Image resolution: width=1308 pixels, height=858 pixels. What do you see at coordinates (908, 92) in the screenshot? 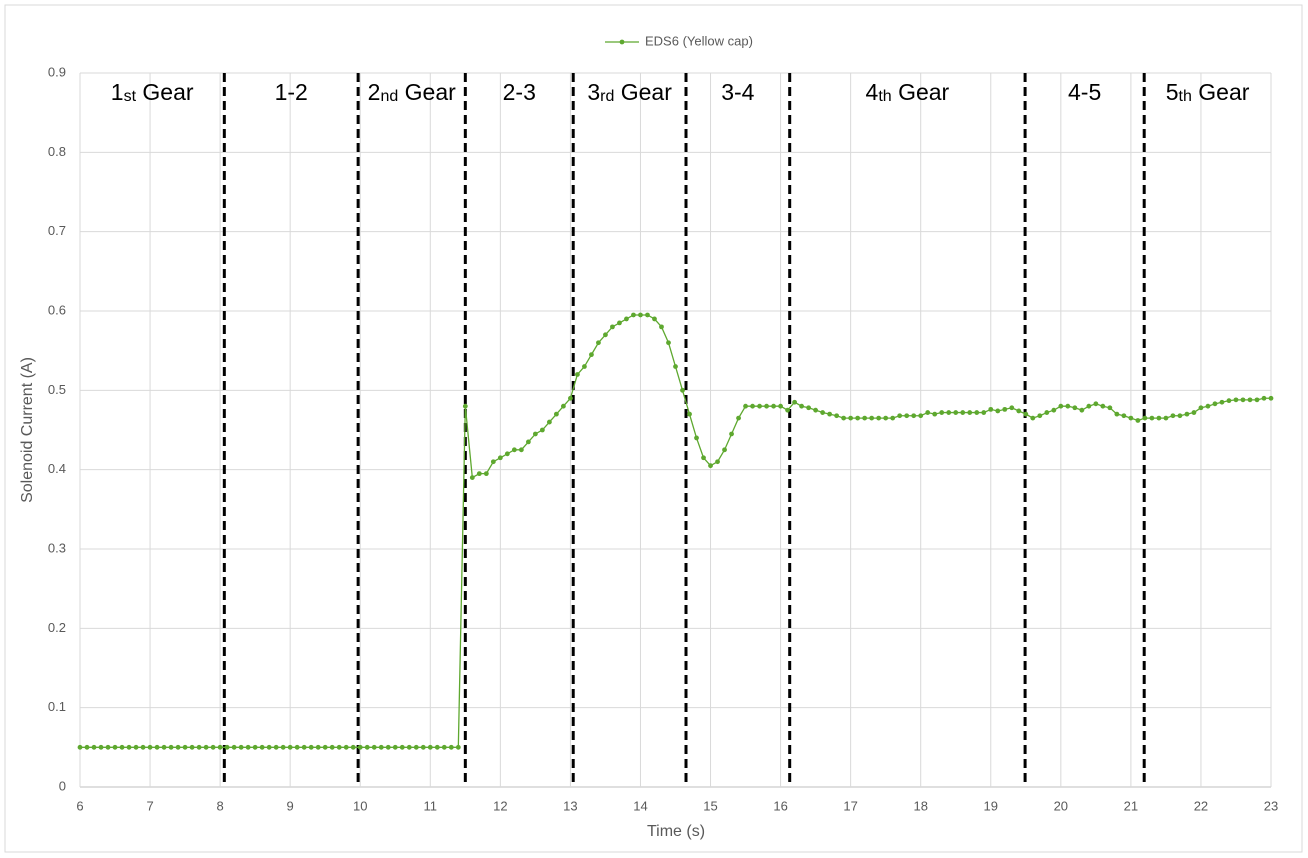
I see `region-label: 4th Gear` at bounding box center [908, 92].